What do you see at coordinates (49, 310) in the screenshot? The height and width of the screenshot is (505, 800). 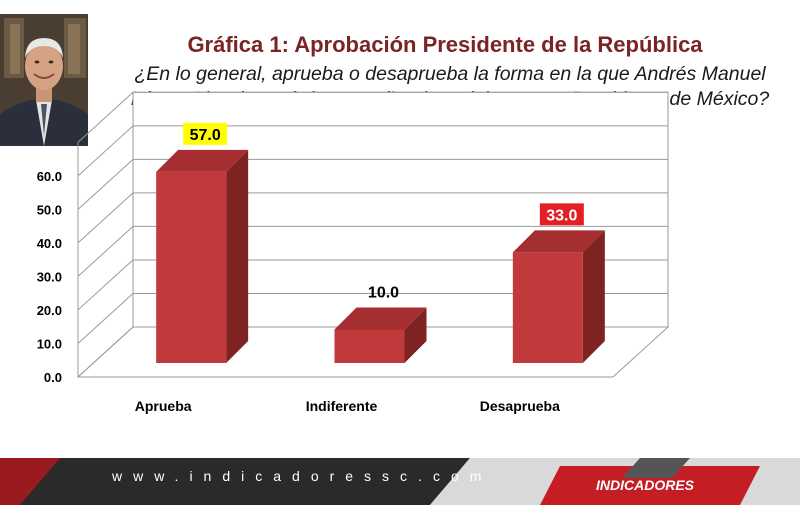 I see `y-tick-label: 20.0` at bounding box center [49, 310].